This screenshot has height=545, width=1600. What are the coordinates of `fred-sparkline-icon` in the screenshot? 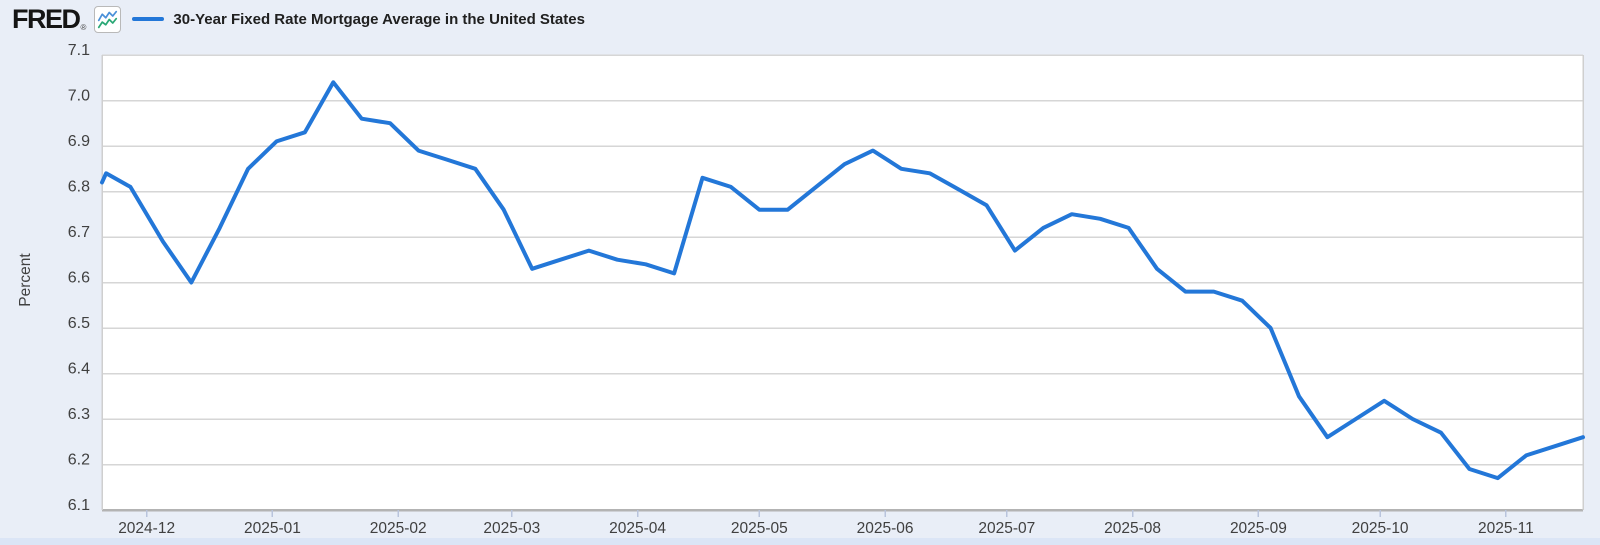 It's located at (108, 19).